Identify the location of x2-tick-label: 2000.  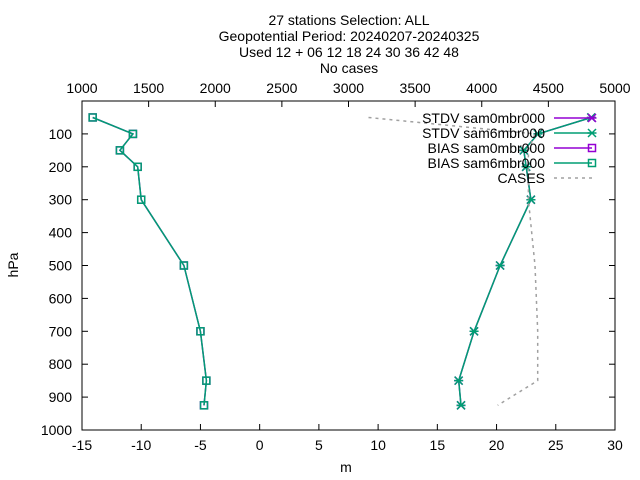
(215, 88).